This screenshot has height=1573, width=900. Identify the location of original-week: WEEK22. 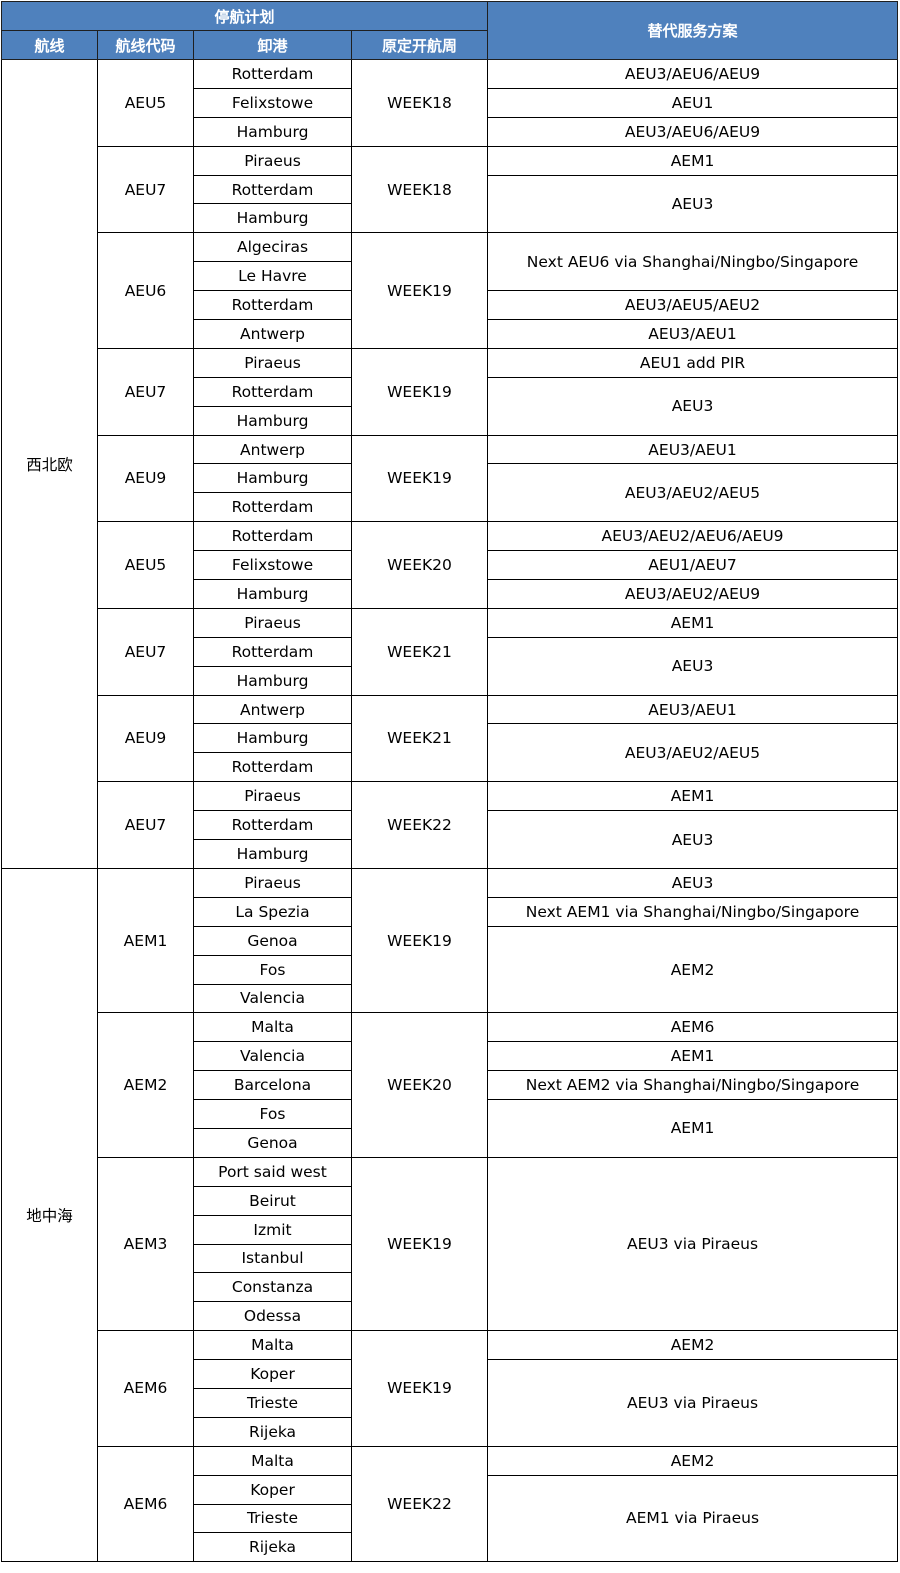
(419, 1504).